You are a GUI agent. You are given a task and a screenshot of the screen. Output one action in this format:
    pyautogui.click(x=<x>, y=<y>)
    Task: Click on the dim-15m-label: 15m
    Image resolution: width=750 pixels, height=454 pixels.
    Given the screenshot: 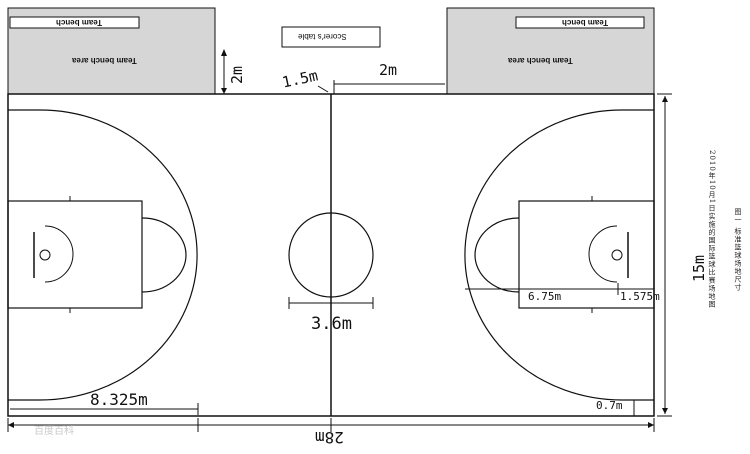 What is the action you would take?
    pyautogui.click(x=699, y=268)
    